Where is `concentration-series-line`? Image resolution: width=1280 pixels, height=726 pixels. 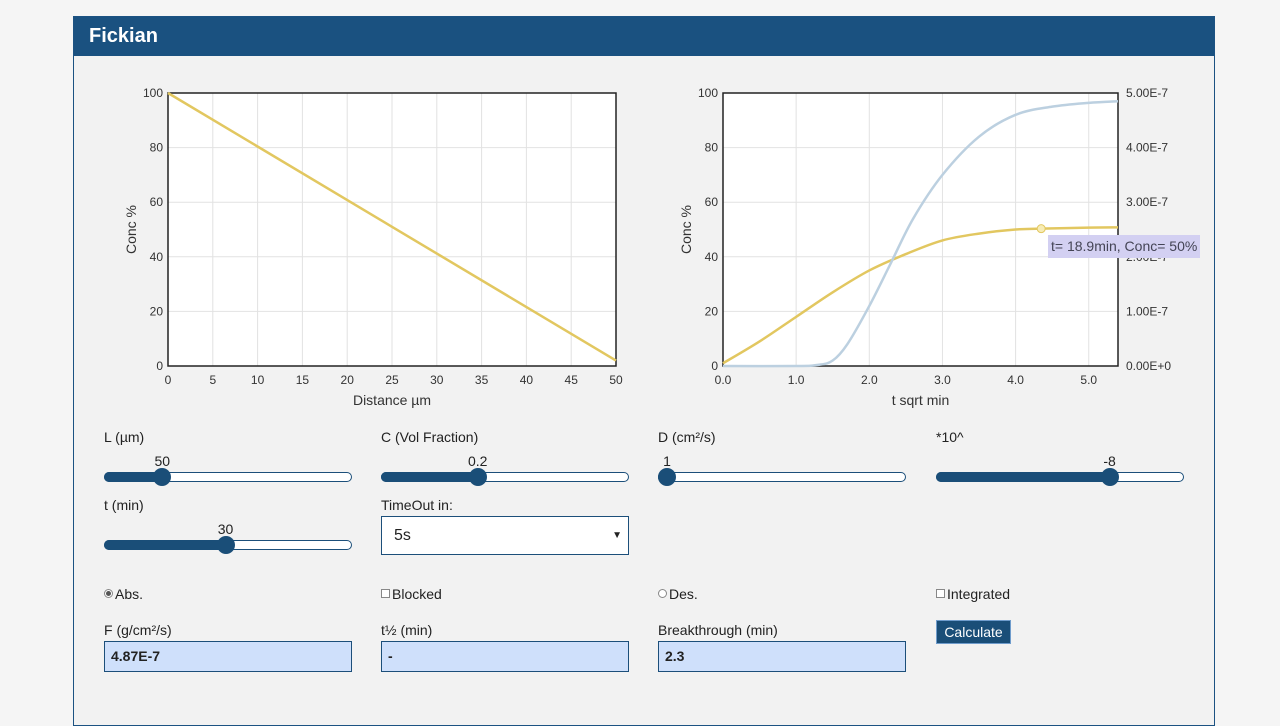 concentration-series-line is located at coordinates (392, 226).